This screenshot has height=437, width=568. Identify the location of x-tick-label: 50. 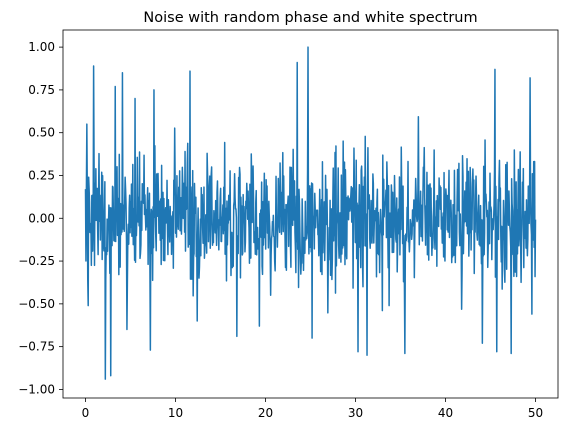
(535, 413).